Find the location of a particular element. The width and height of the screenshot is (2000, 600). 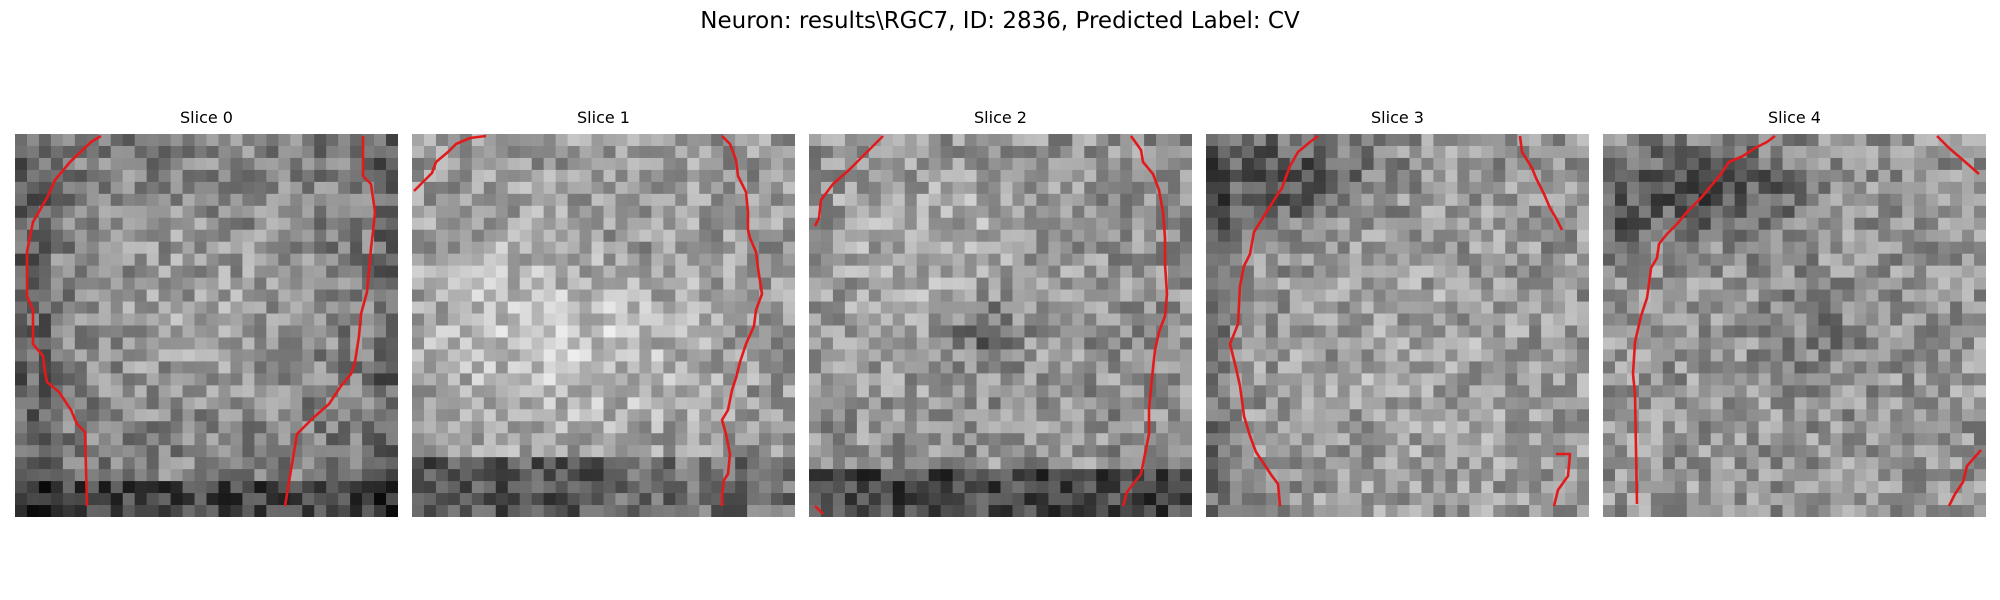

slice-title: Slice 1 is located at coordinates (603, 117).